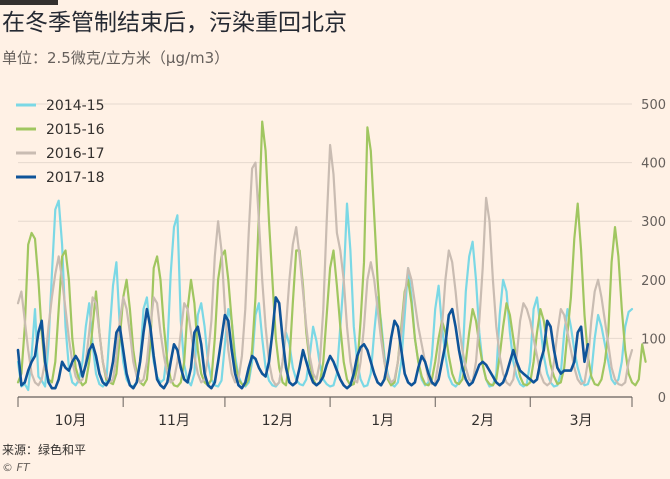  I want to click on y-tick-label: 100, so click(653, 339).